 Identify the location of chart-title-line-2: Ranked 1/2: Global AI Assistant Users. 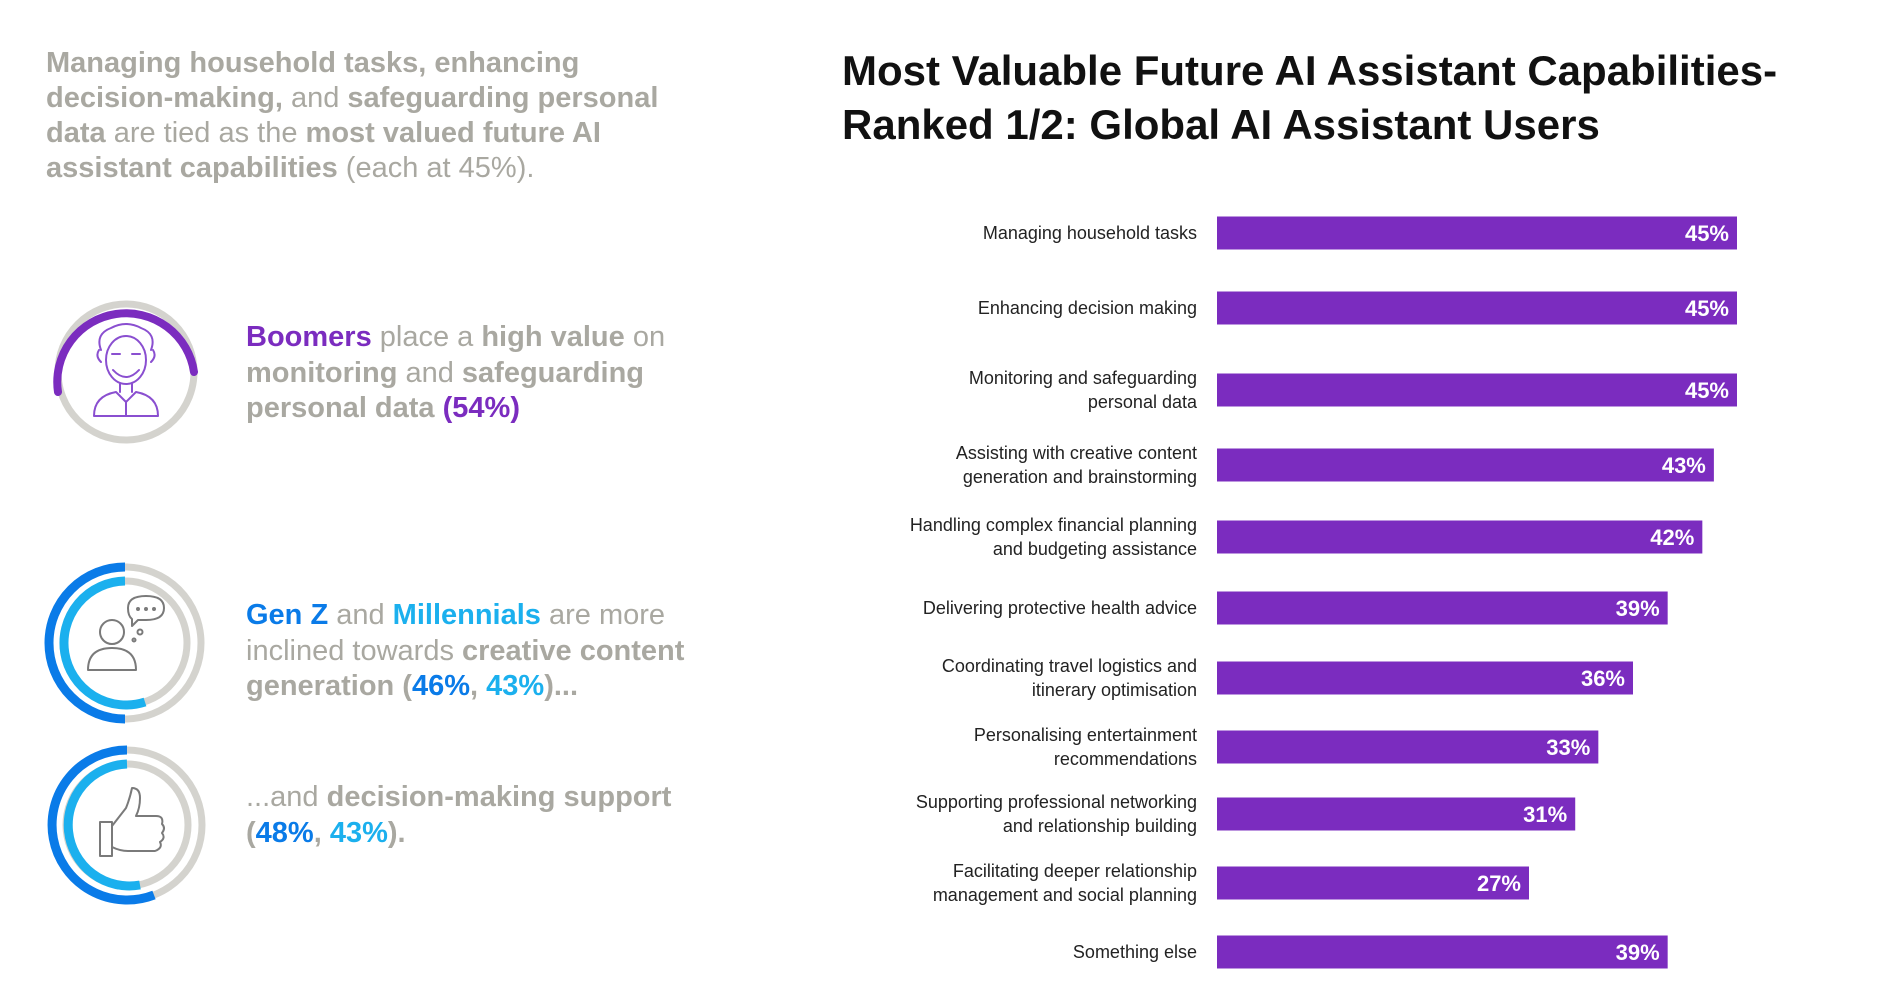
(1221, 124).